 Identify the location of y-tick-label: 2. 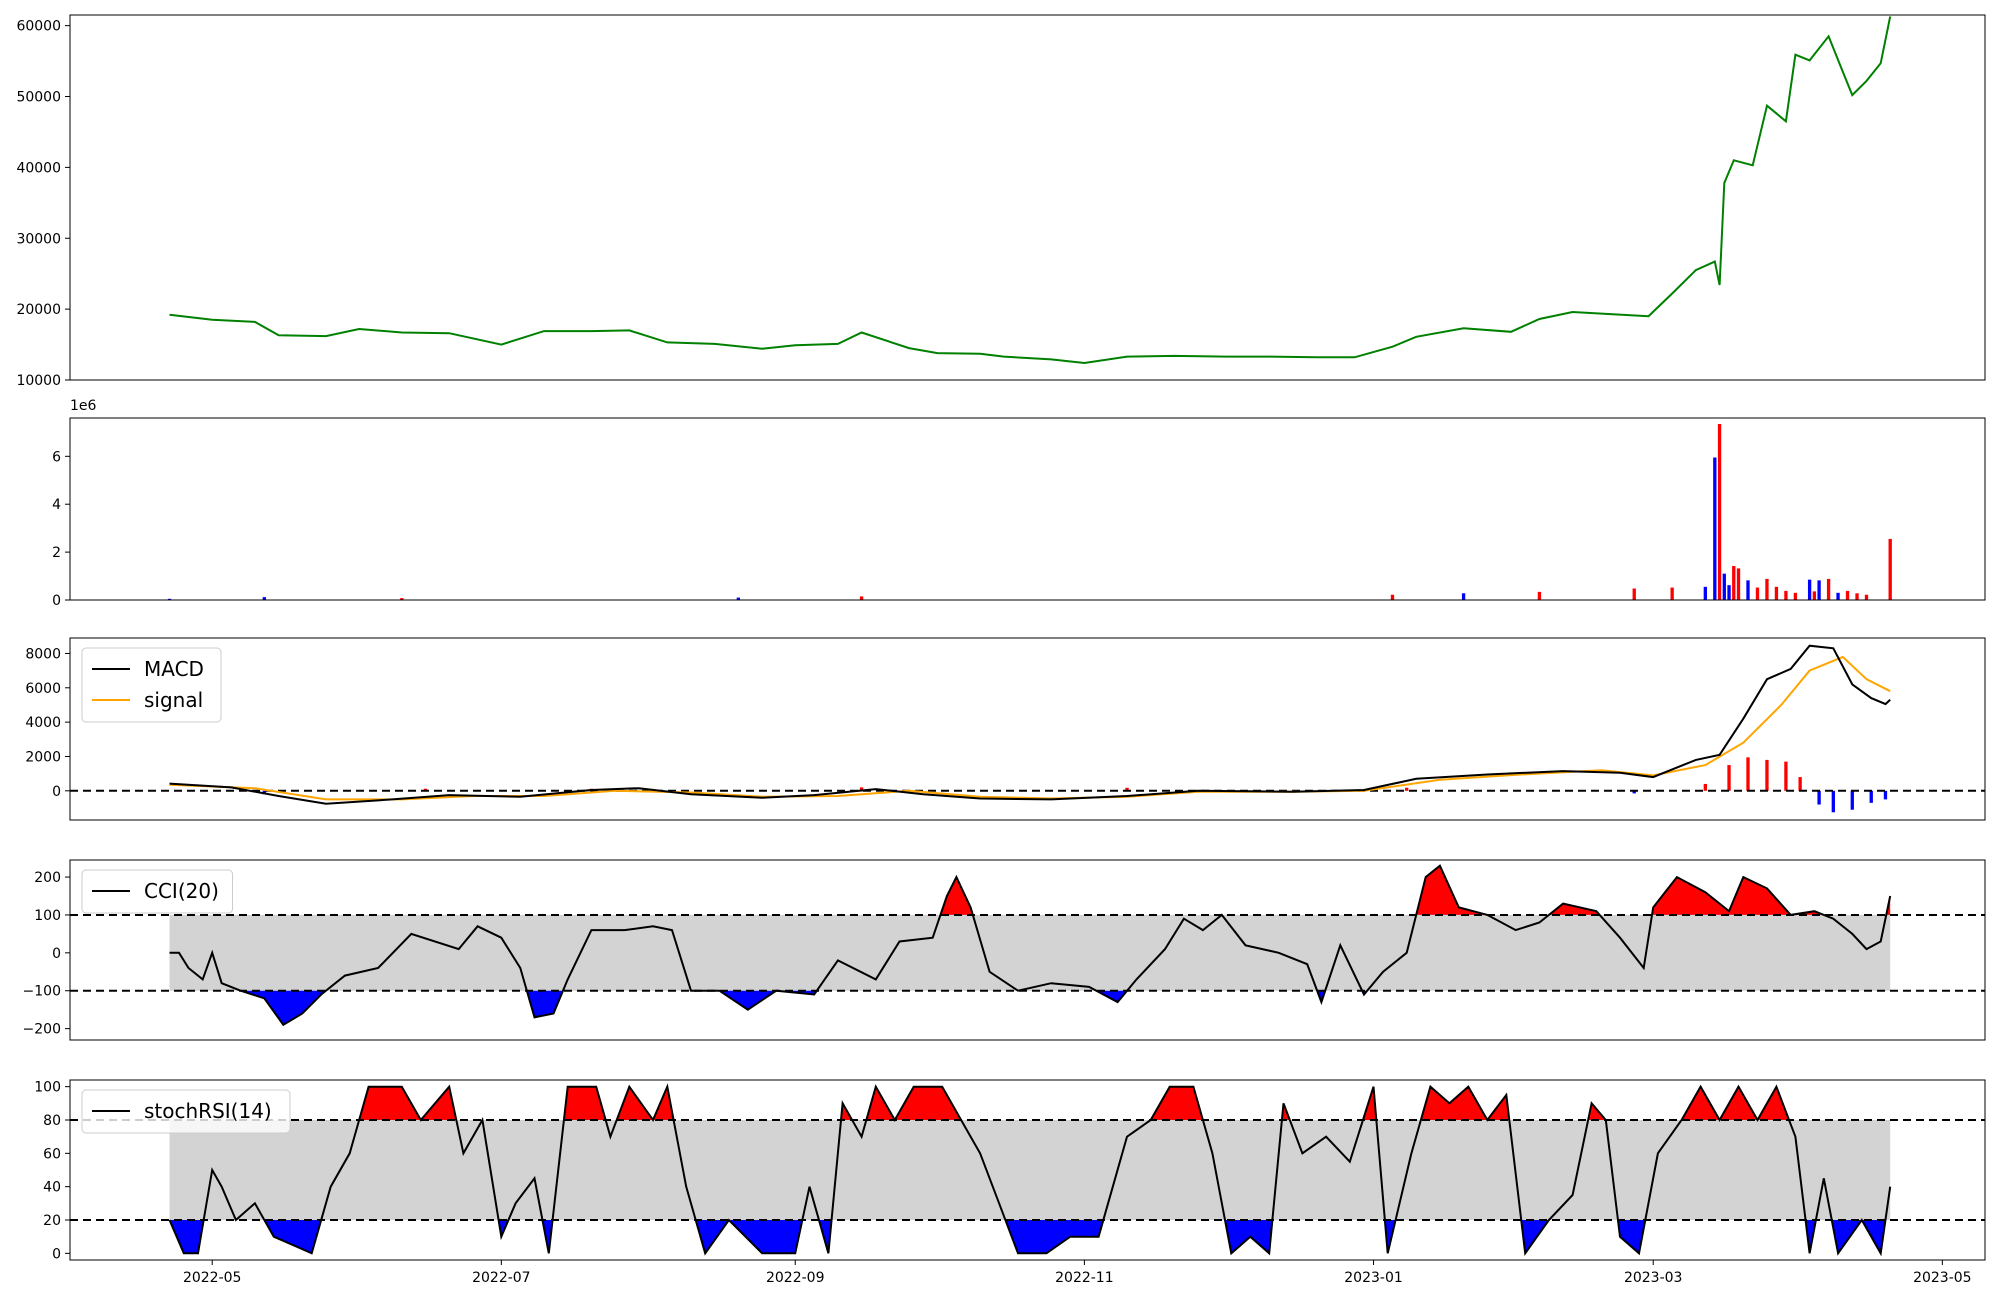
(56, 553).